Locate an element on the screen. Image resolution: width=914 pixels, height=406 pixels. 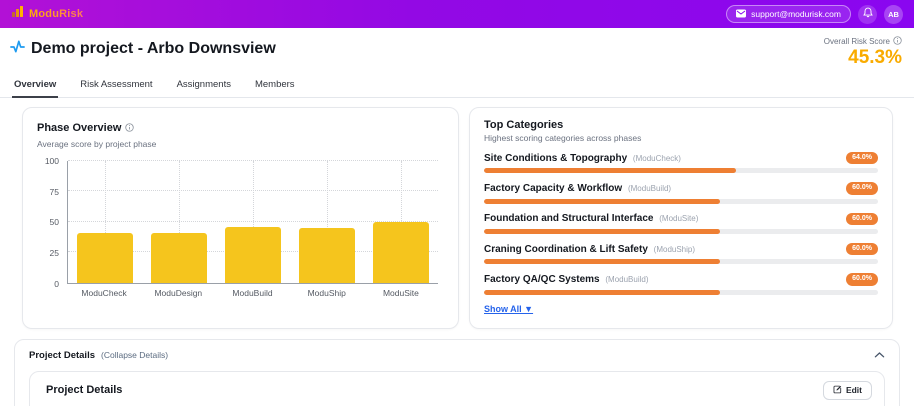
support-email-button: support@modurisk.com is located at coordinates (788, 14).